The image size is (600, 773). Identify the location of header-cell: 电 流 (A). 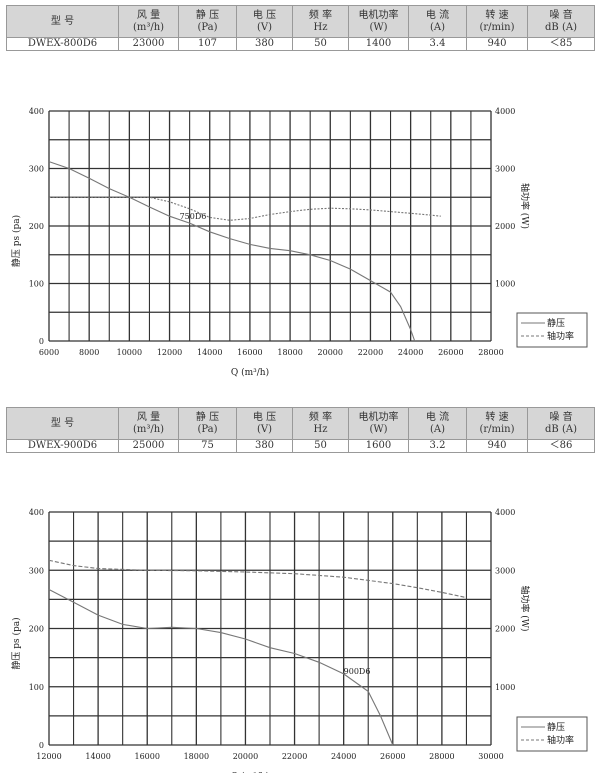
(437, 423).